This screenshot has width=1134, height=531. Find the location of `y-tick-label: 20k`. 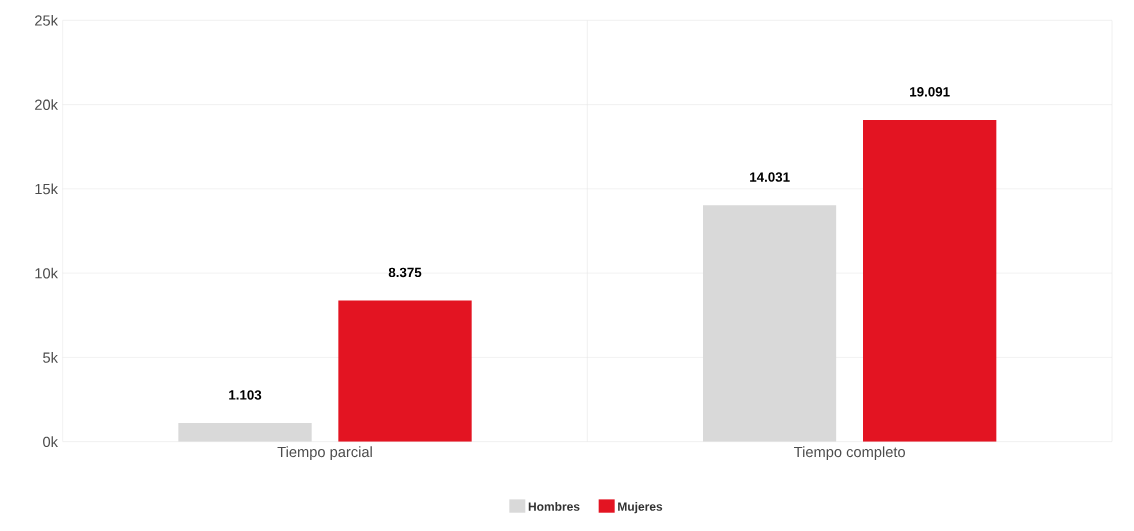

y-tick-label: 20k is located at coordinates (46, 104).